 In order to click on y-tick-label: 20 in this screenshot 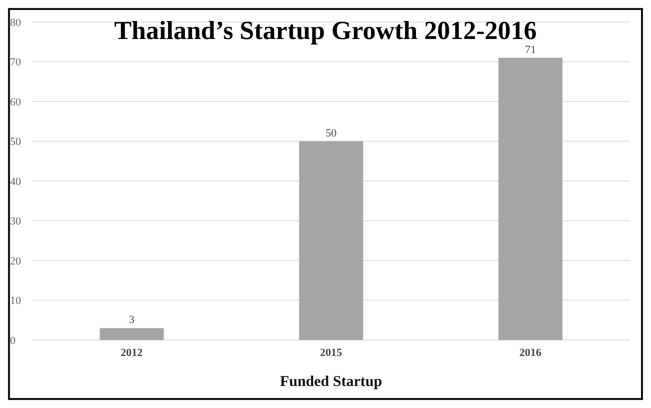, I will do `click(16, 261)`.